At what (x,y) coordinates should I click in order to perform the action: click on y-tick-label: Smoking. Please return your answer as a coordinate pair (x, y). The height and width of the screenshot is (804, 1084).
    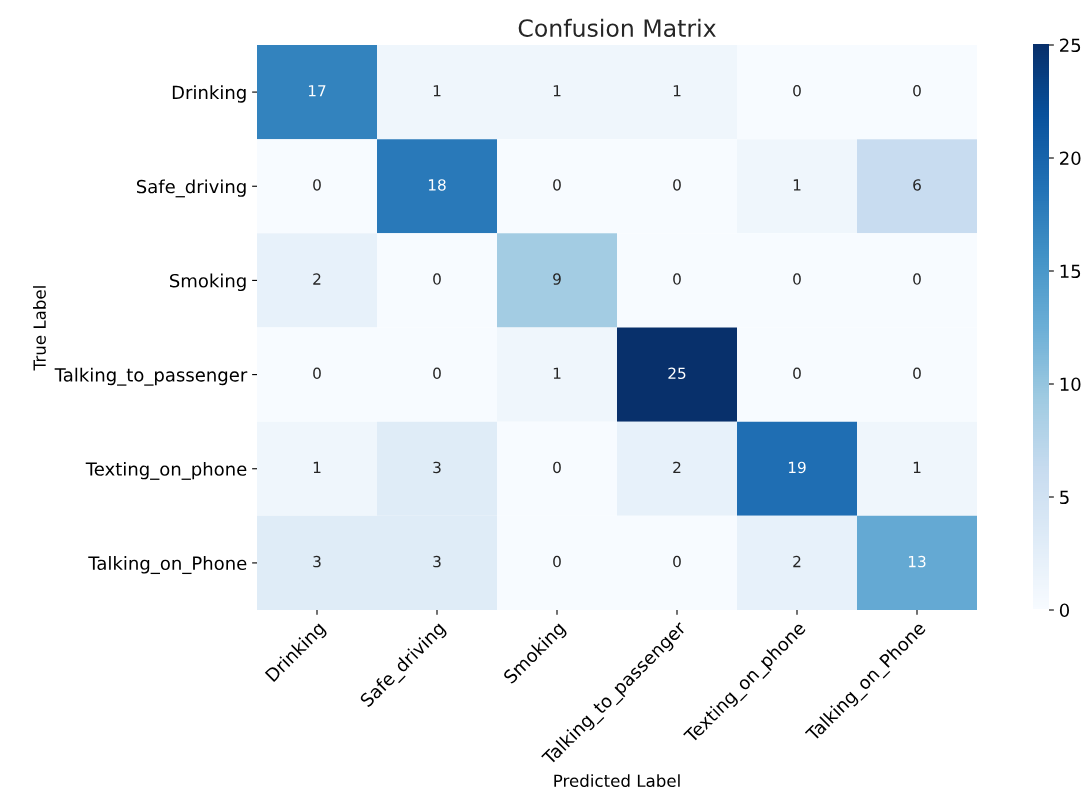
    Looking at the image, I should click on (207, 282).